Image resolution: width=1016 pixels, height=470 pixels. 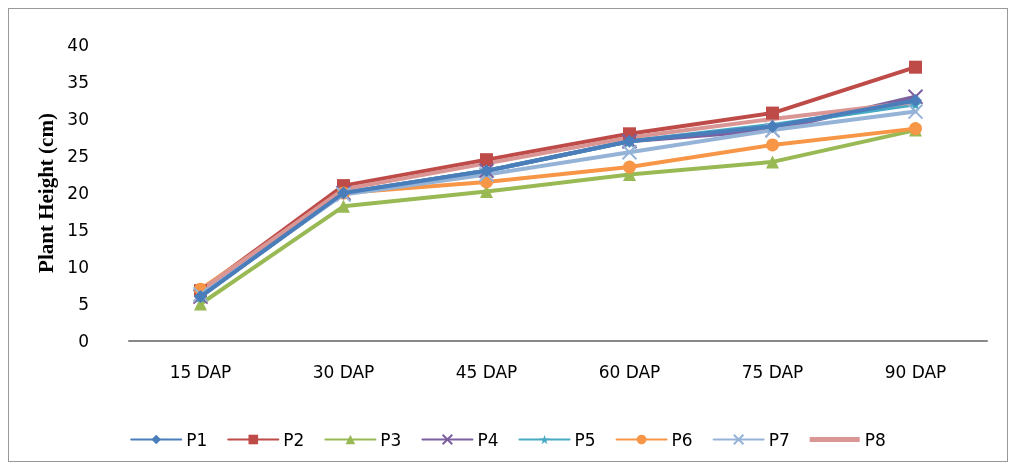 I want to click on x-tick-label: 75 DAP, so click(x=772, y=371).